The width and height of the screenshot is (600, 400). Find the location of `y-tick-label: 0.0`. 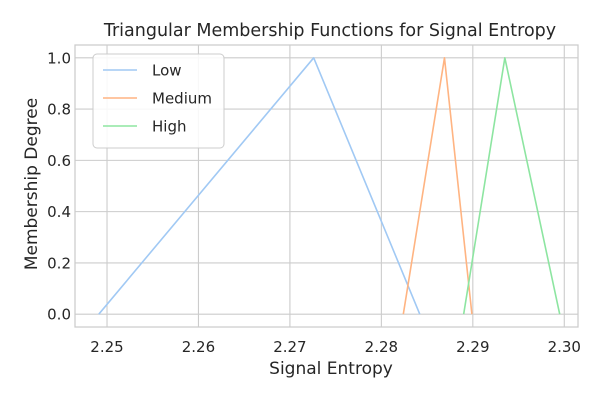

y-tick-label: 0.0 is located at coordinates (59, 315).